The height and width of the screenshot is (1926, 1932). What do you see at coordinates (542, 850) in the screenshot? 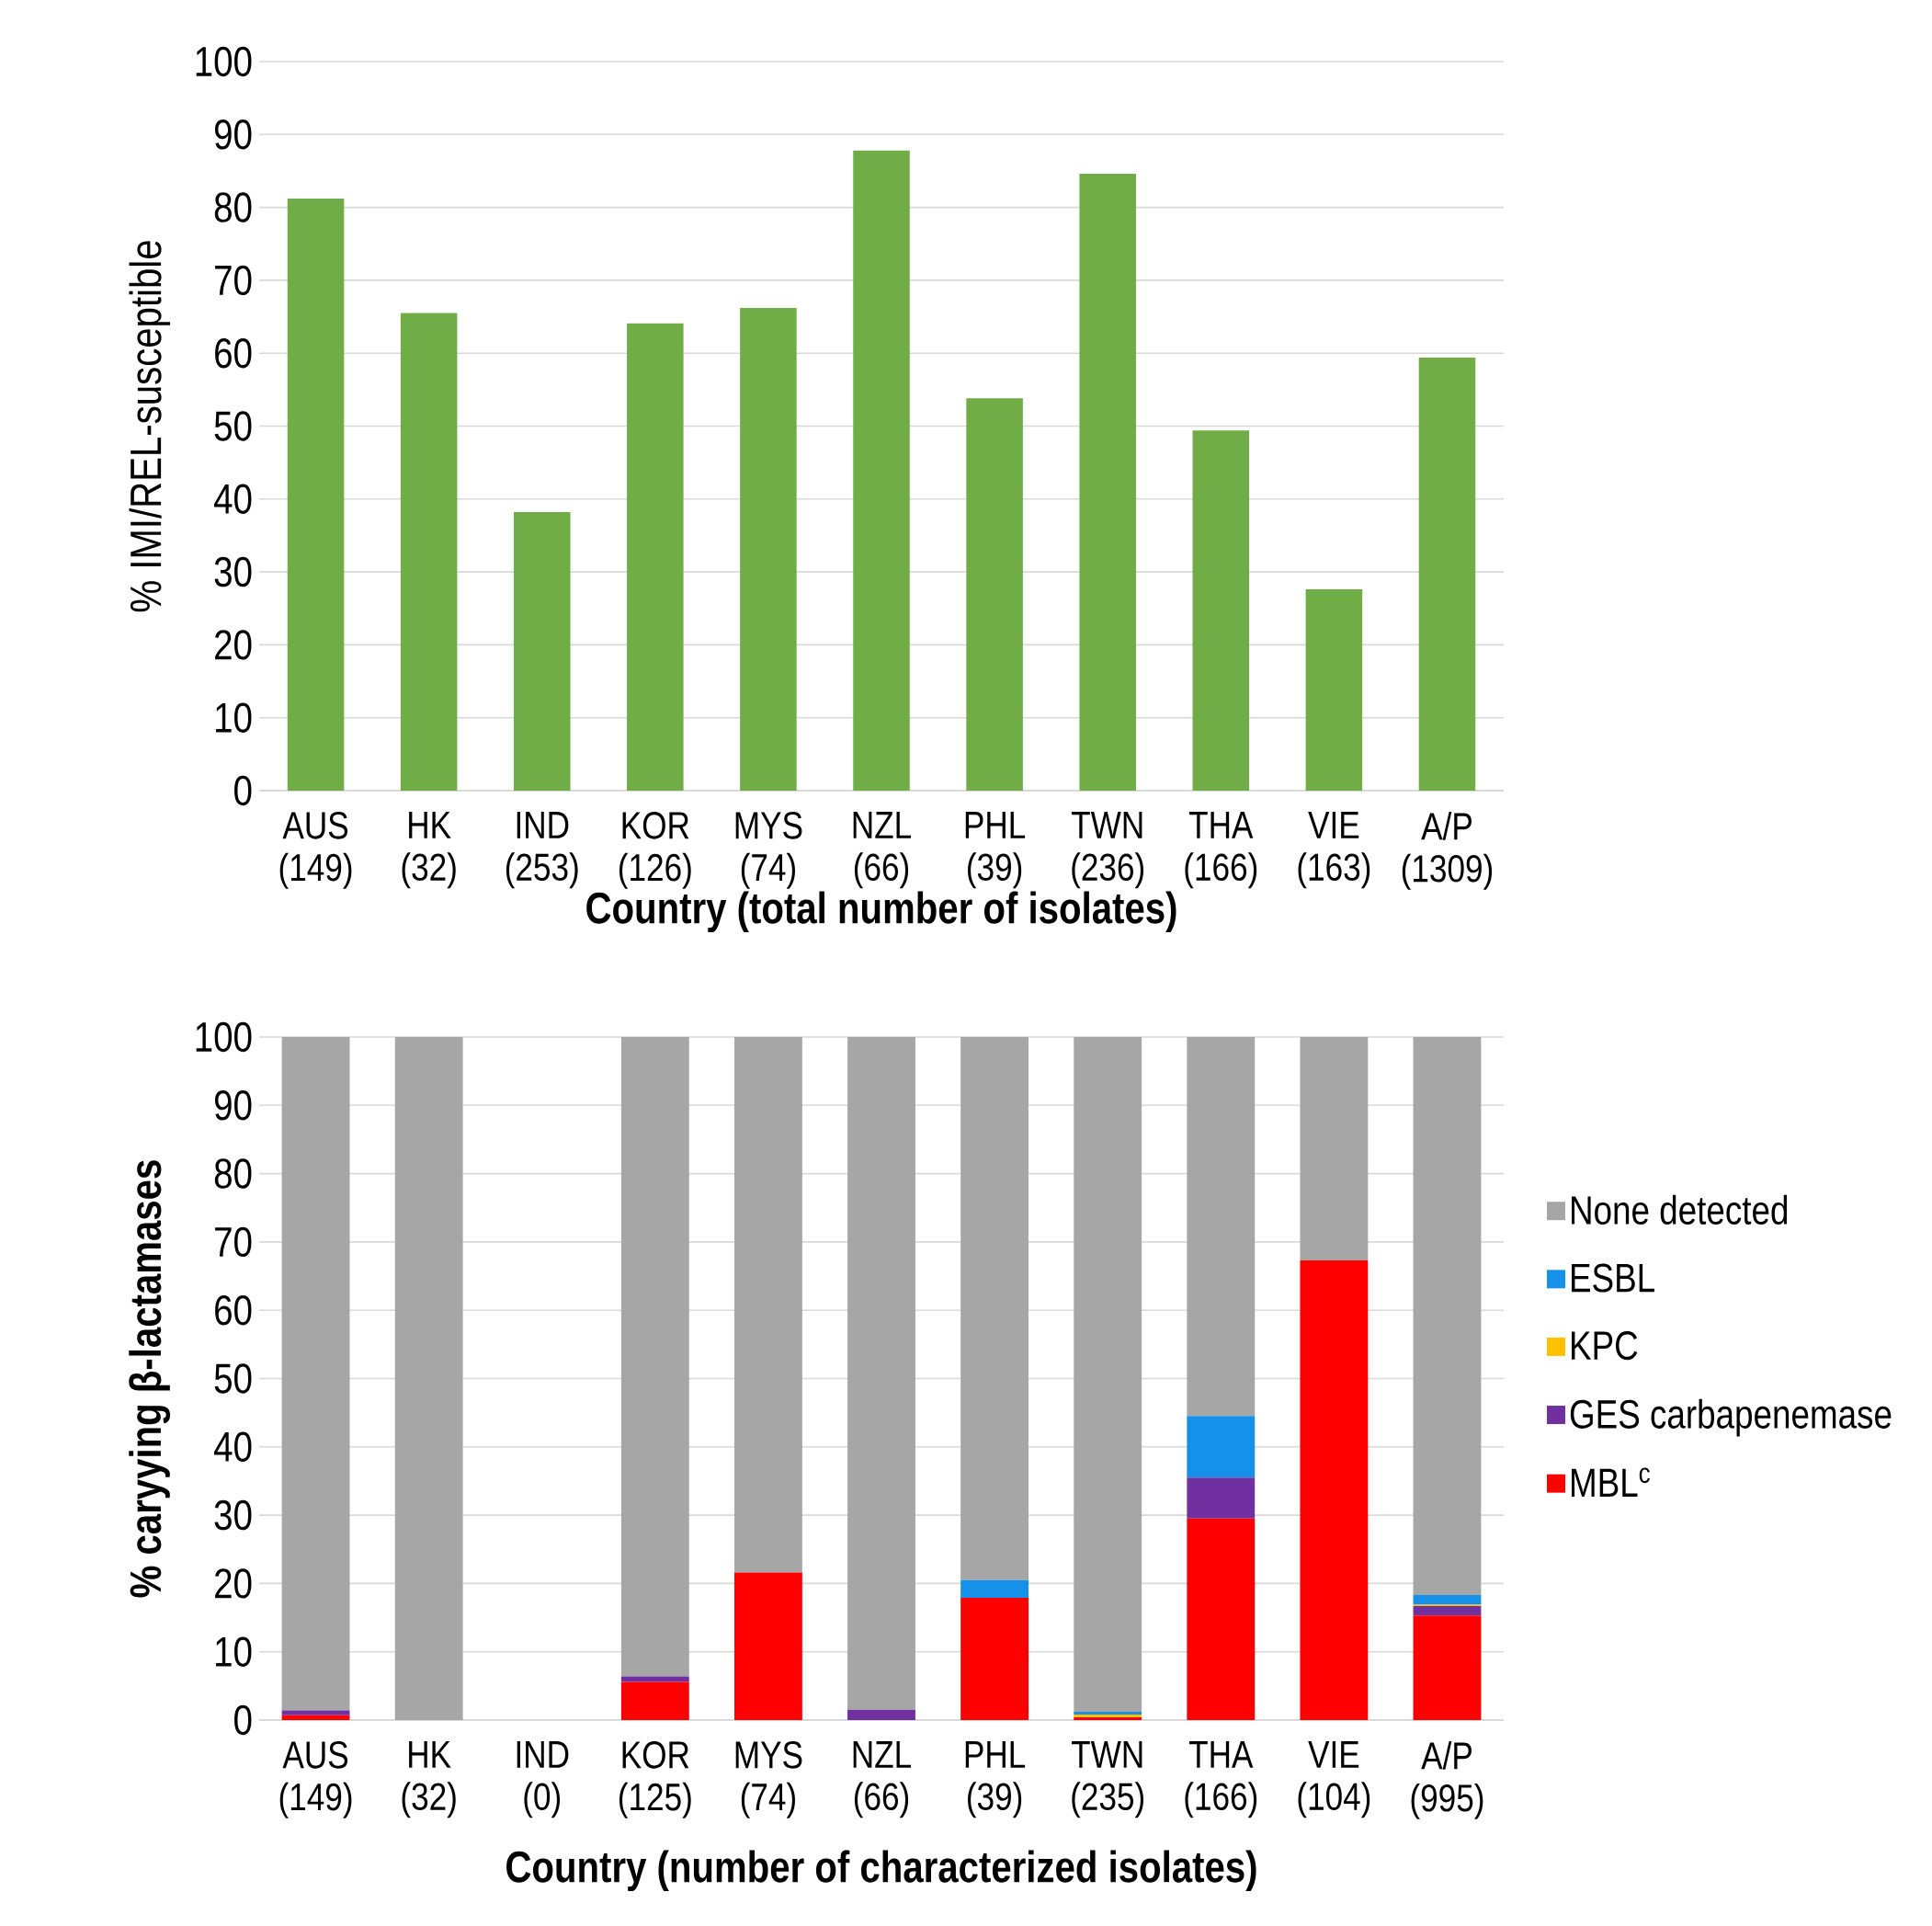
I see `x-tick-label: IND (253)` at bounding box center [542, 850].